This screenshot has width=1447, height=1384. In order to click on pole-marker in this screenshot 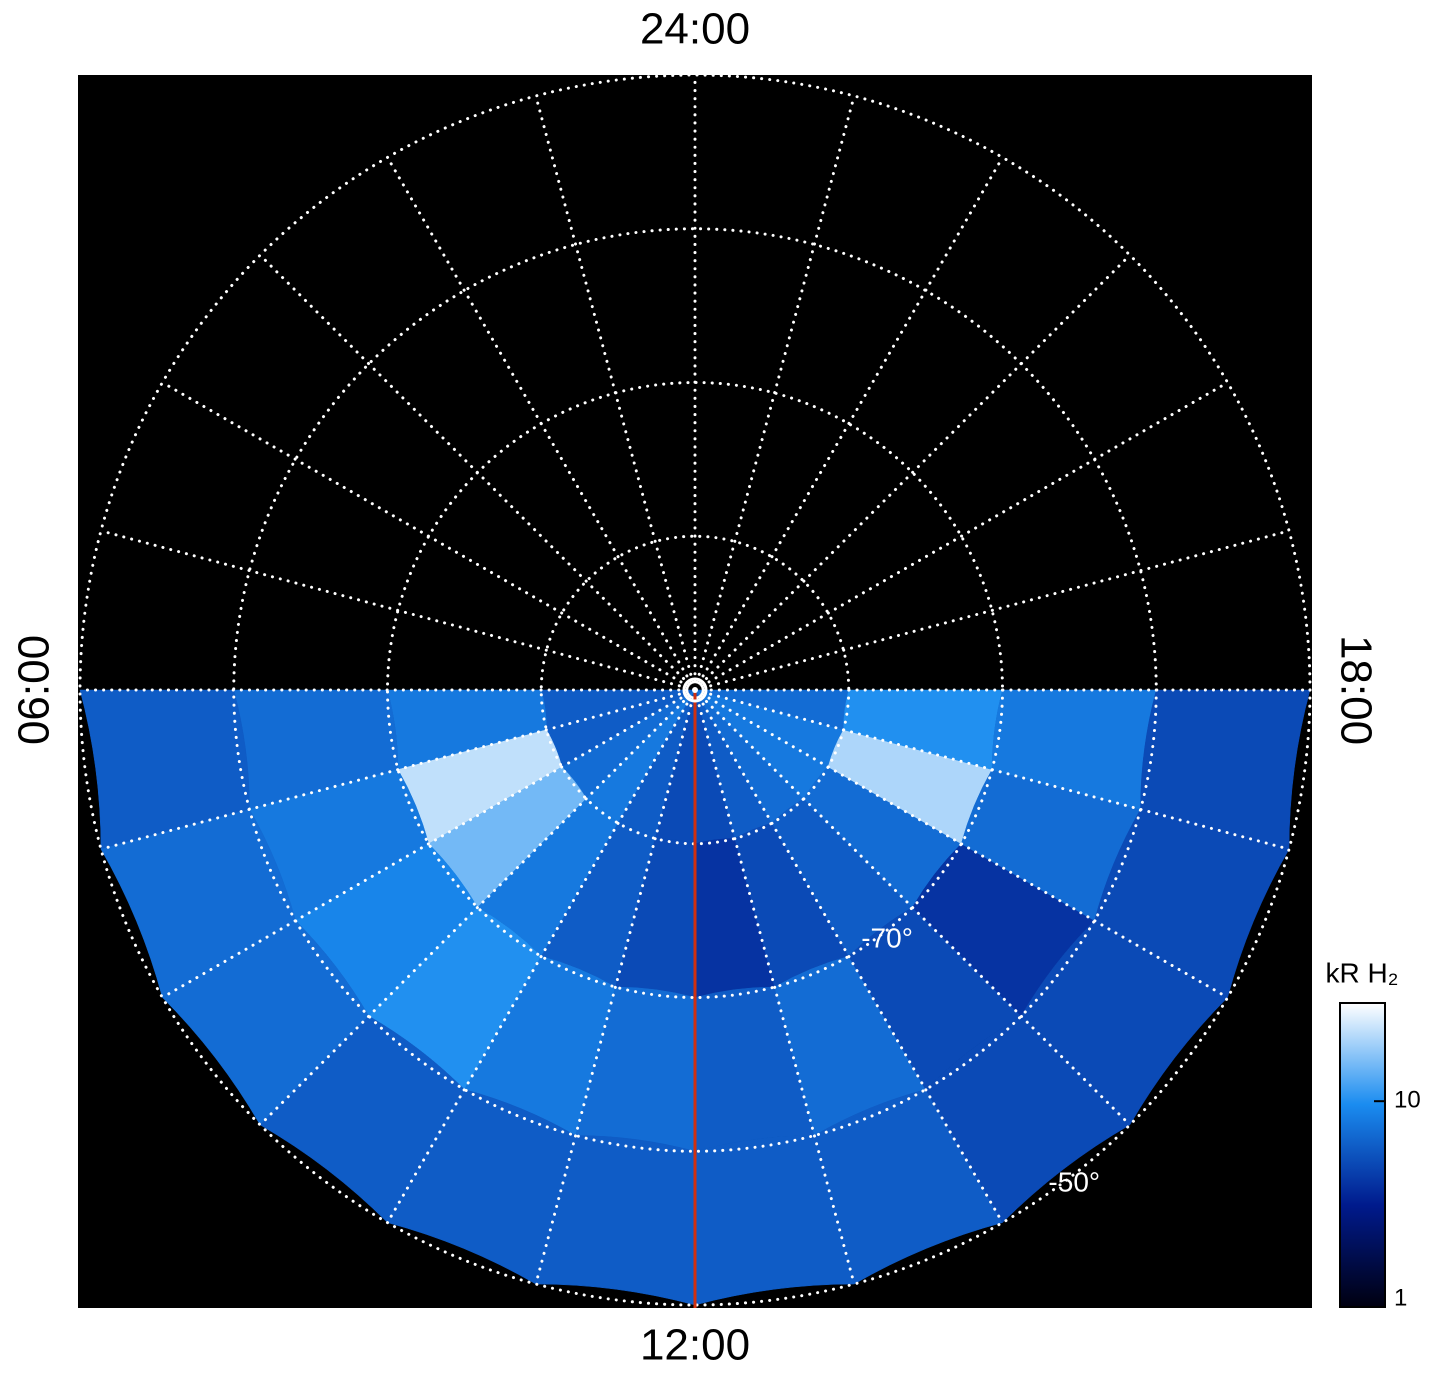, I will do `click(695, 690)`.